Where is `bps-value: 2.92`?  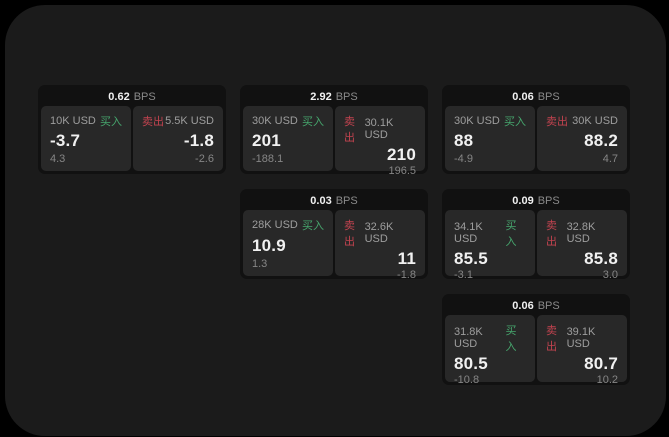 bps-value: 2.92 is located at coordinates (321, 97).